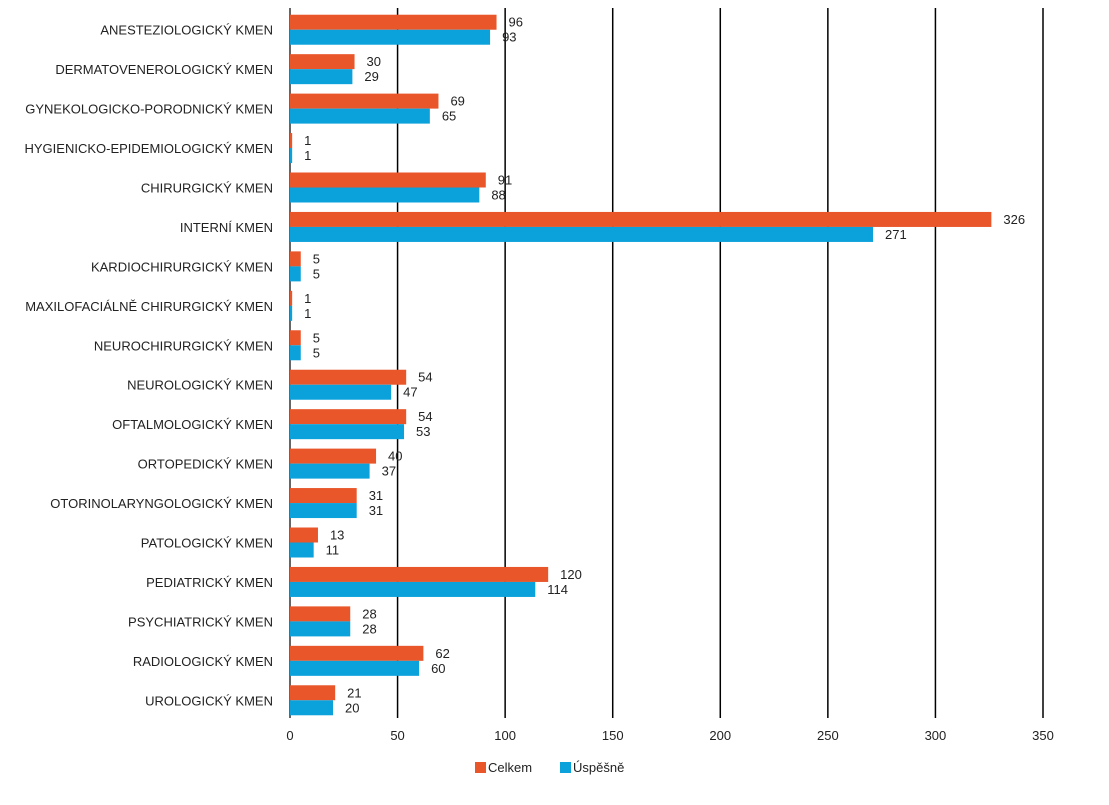 This screenshot has width=1109, height=805. Describe the element at coordinates (449, 116) in the screenshot. I see `data-label-uspesne: 65` at that location.